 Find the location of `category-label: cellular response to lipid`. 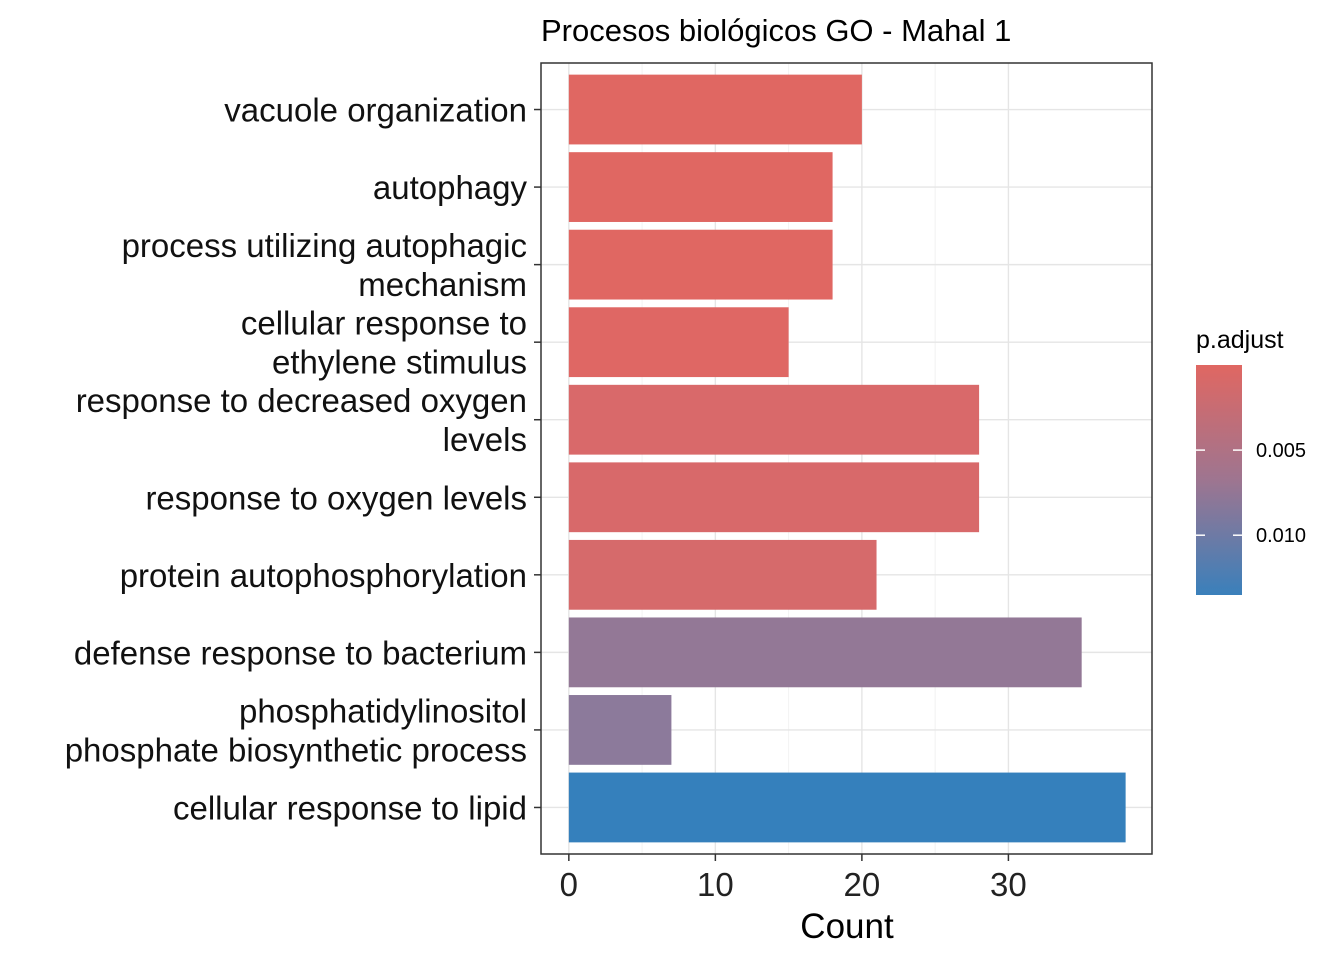

category-label: cellular response to lipid is located at coordinates (350, 807).